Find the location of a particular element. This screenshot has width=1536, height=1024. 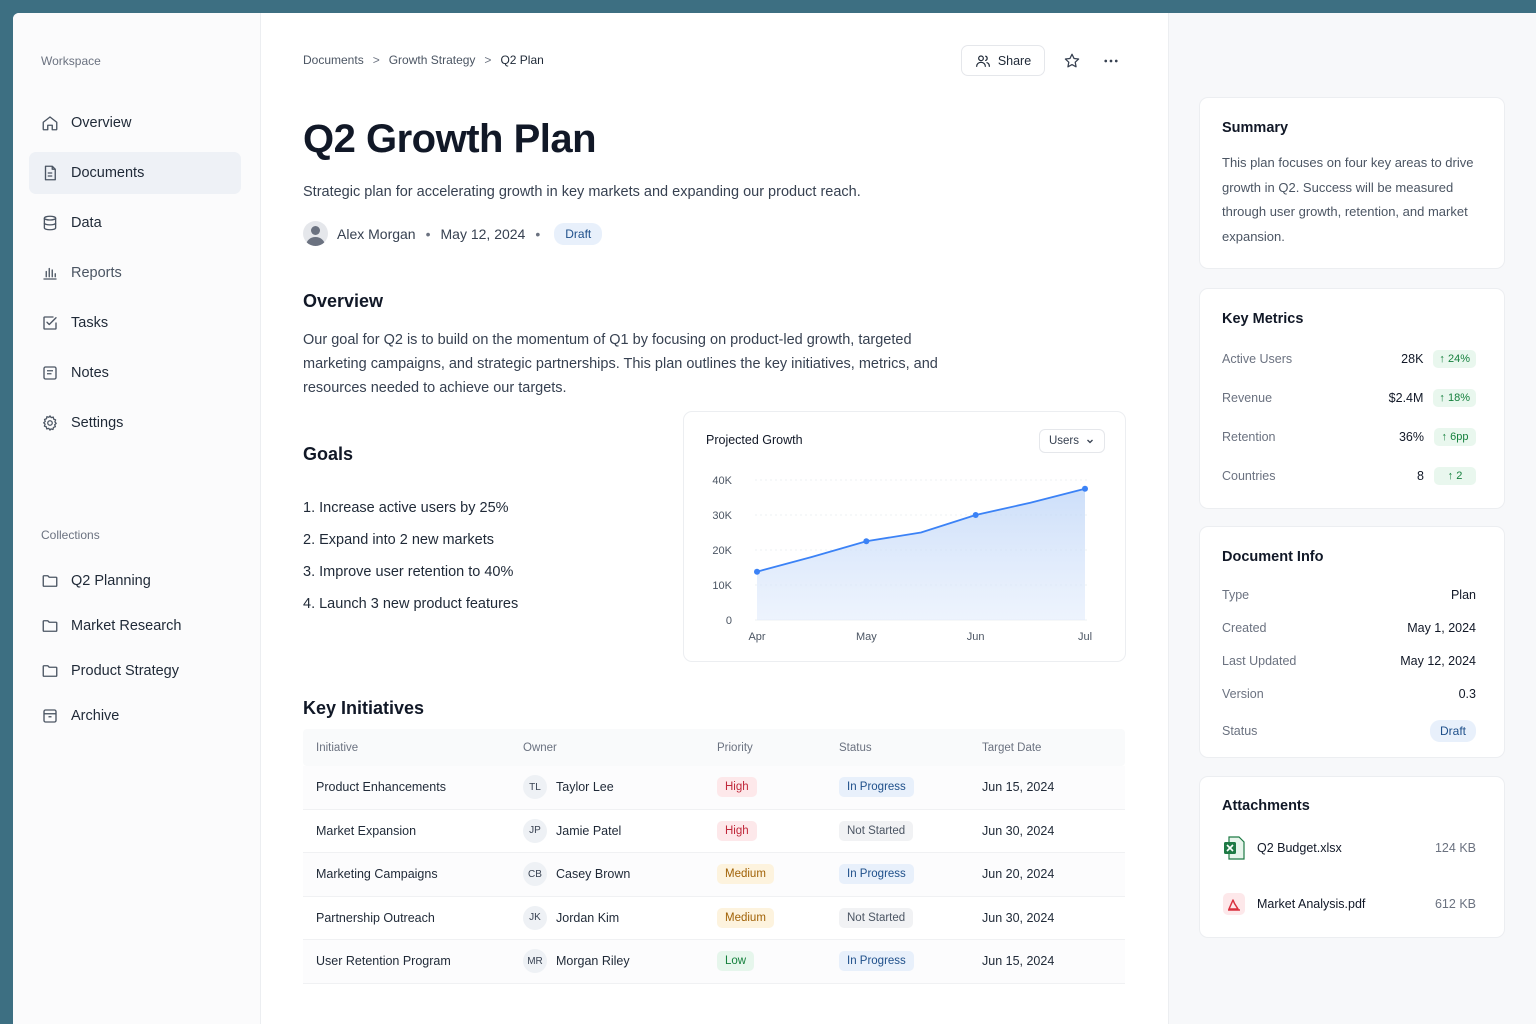

collection-item-product-strategy: Product Strategy is located at coordinates (135, 671).